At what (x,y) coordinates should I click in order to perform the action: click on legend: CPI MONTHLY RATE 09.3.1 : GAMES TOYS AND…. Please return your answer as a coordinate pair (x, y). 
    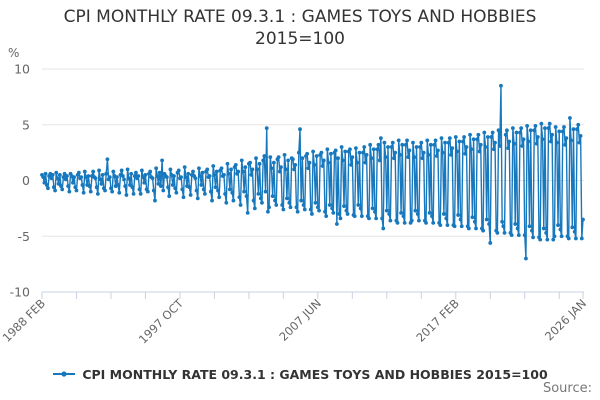
    Looking at the image, I should click on (300, 374).